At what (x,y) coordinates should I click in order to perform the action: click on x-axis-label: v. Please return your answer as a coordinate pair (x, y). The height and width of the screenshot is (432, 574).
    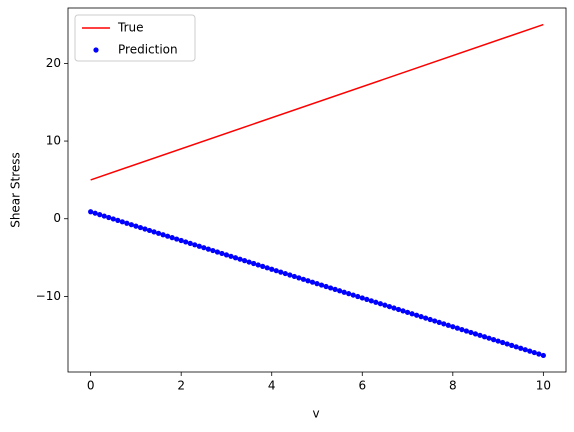
    Looking at the image, I should click on (315, 414).